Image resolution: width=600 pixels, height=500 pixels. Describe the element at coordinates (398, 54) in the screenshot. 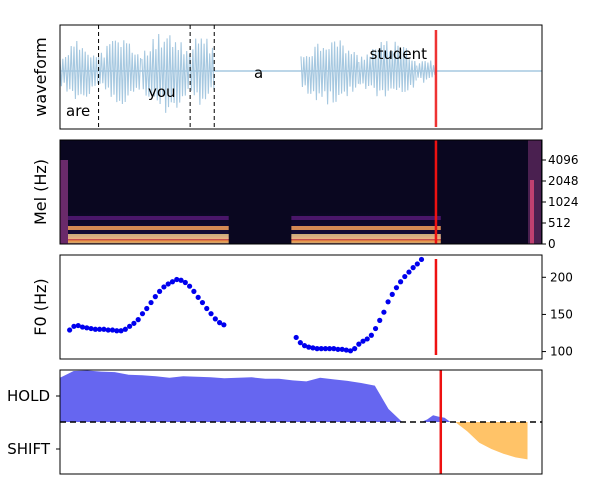

I see `word-label: student` at that location.